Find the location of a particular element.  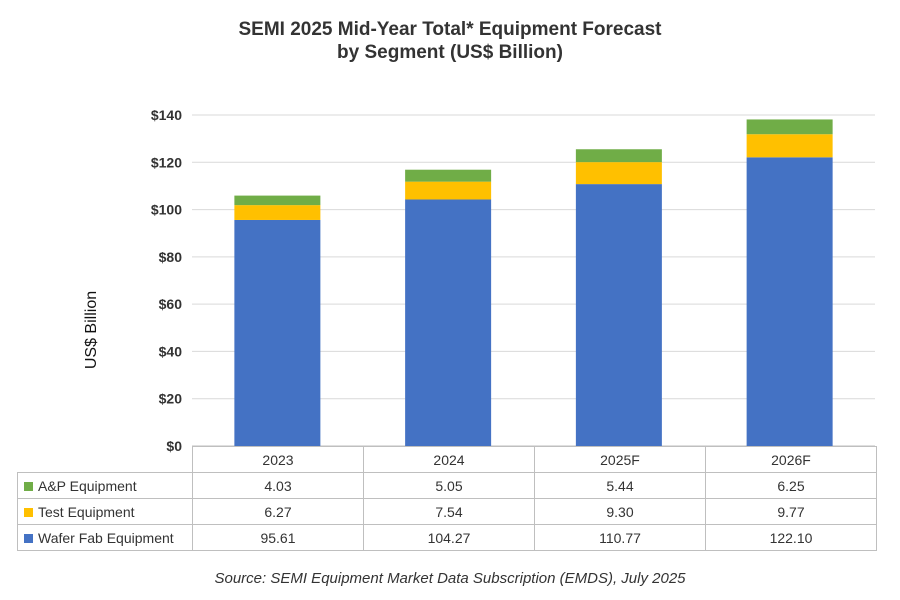

bar-test-equipment-2024 is located at coordinates (448, 190).